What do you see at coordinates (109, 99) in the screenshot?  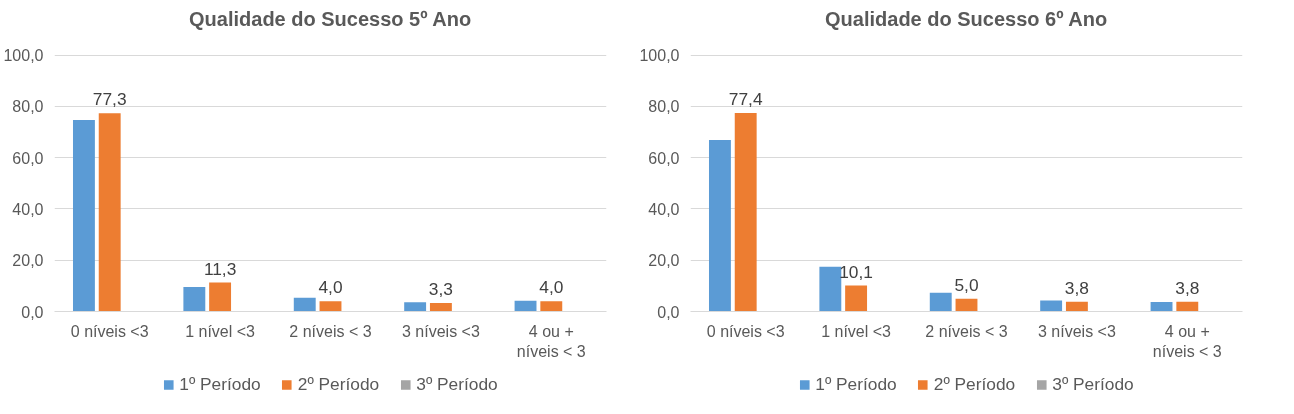 I see `data-label: 77,3` at bounding box center [109, 99].